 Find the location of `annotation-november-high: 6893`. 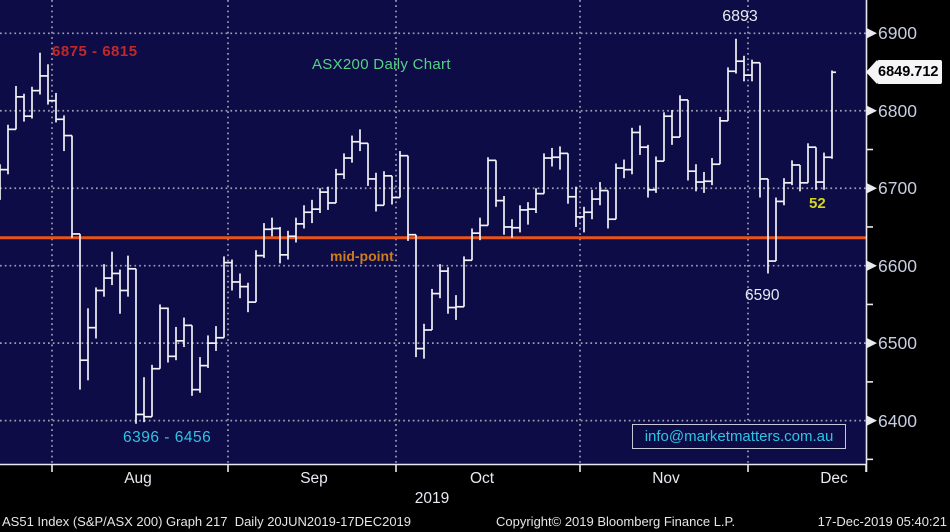

annotation-november-high: 6893 is located at coordinates (740, 16).